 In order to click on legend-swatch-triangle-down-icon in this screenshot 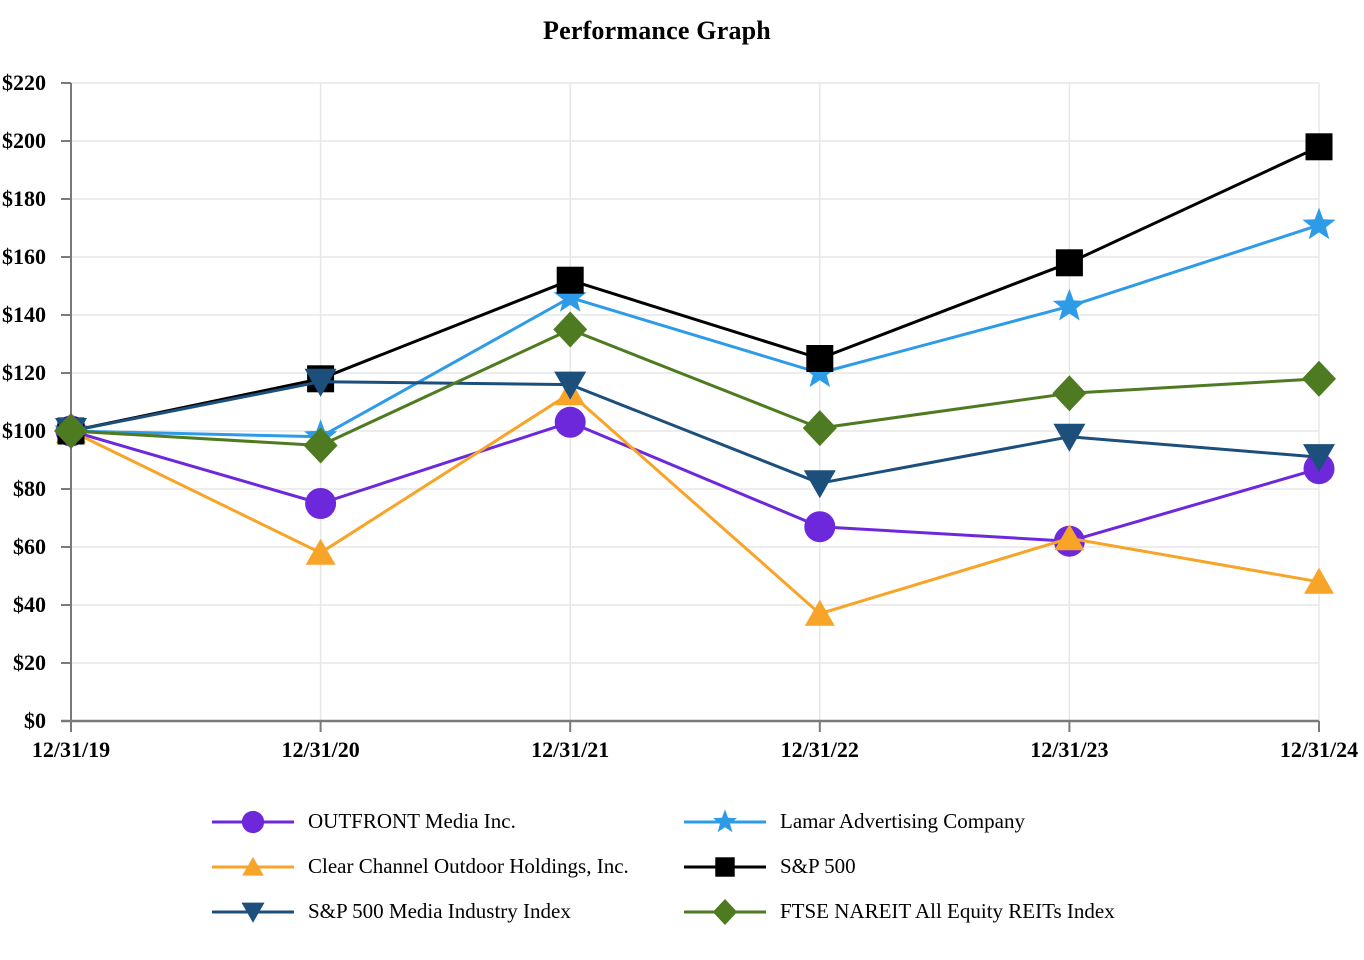, I will do `click(253, 912)`.